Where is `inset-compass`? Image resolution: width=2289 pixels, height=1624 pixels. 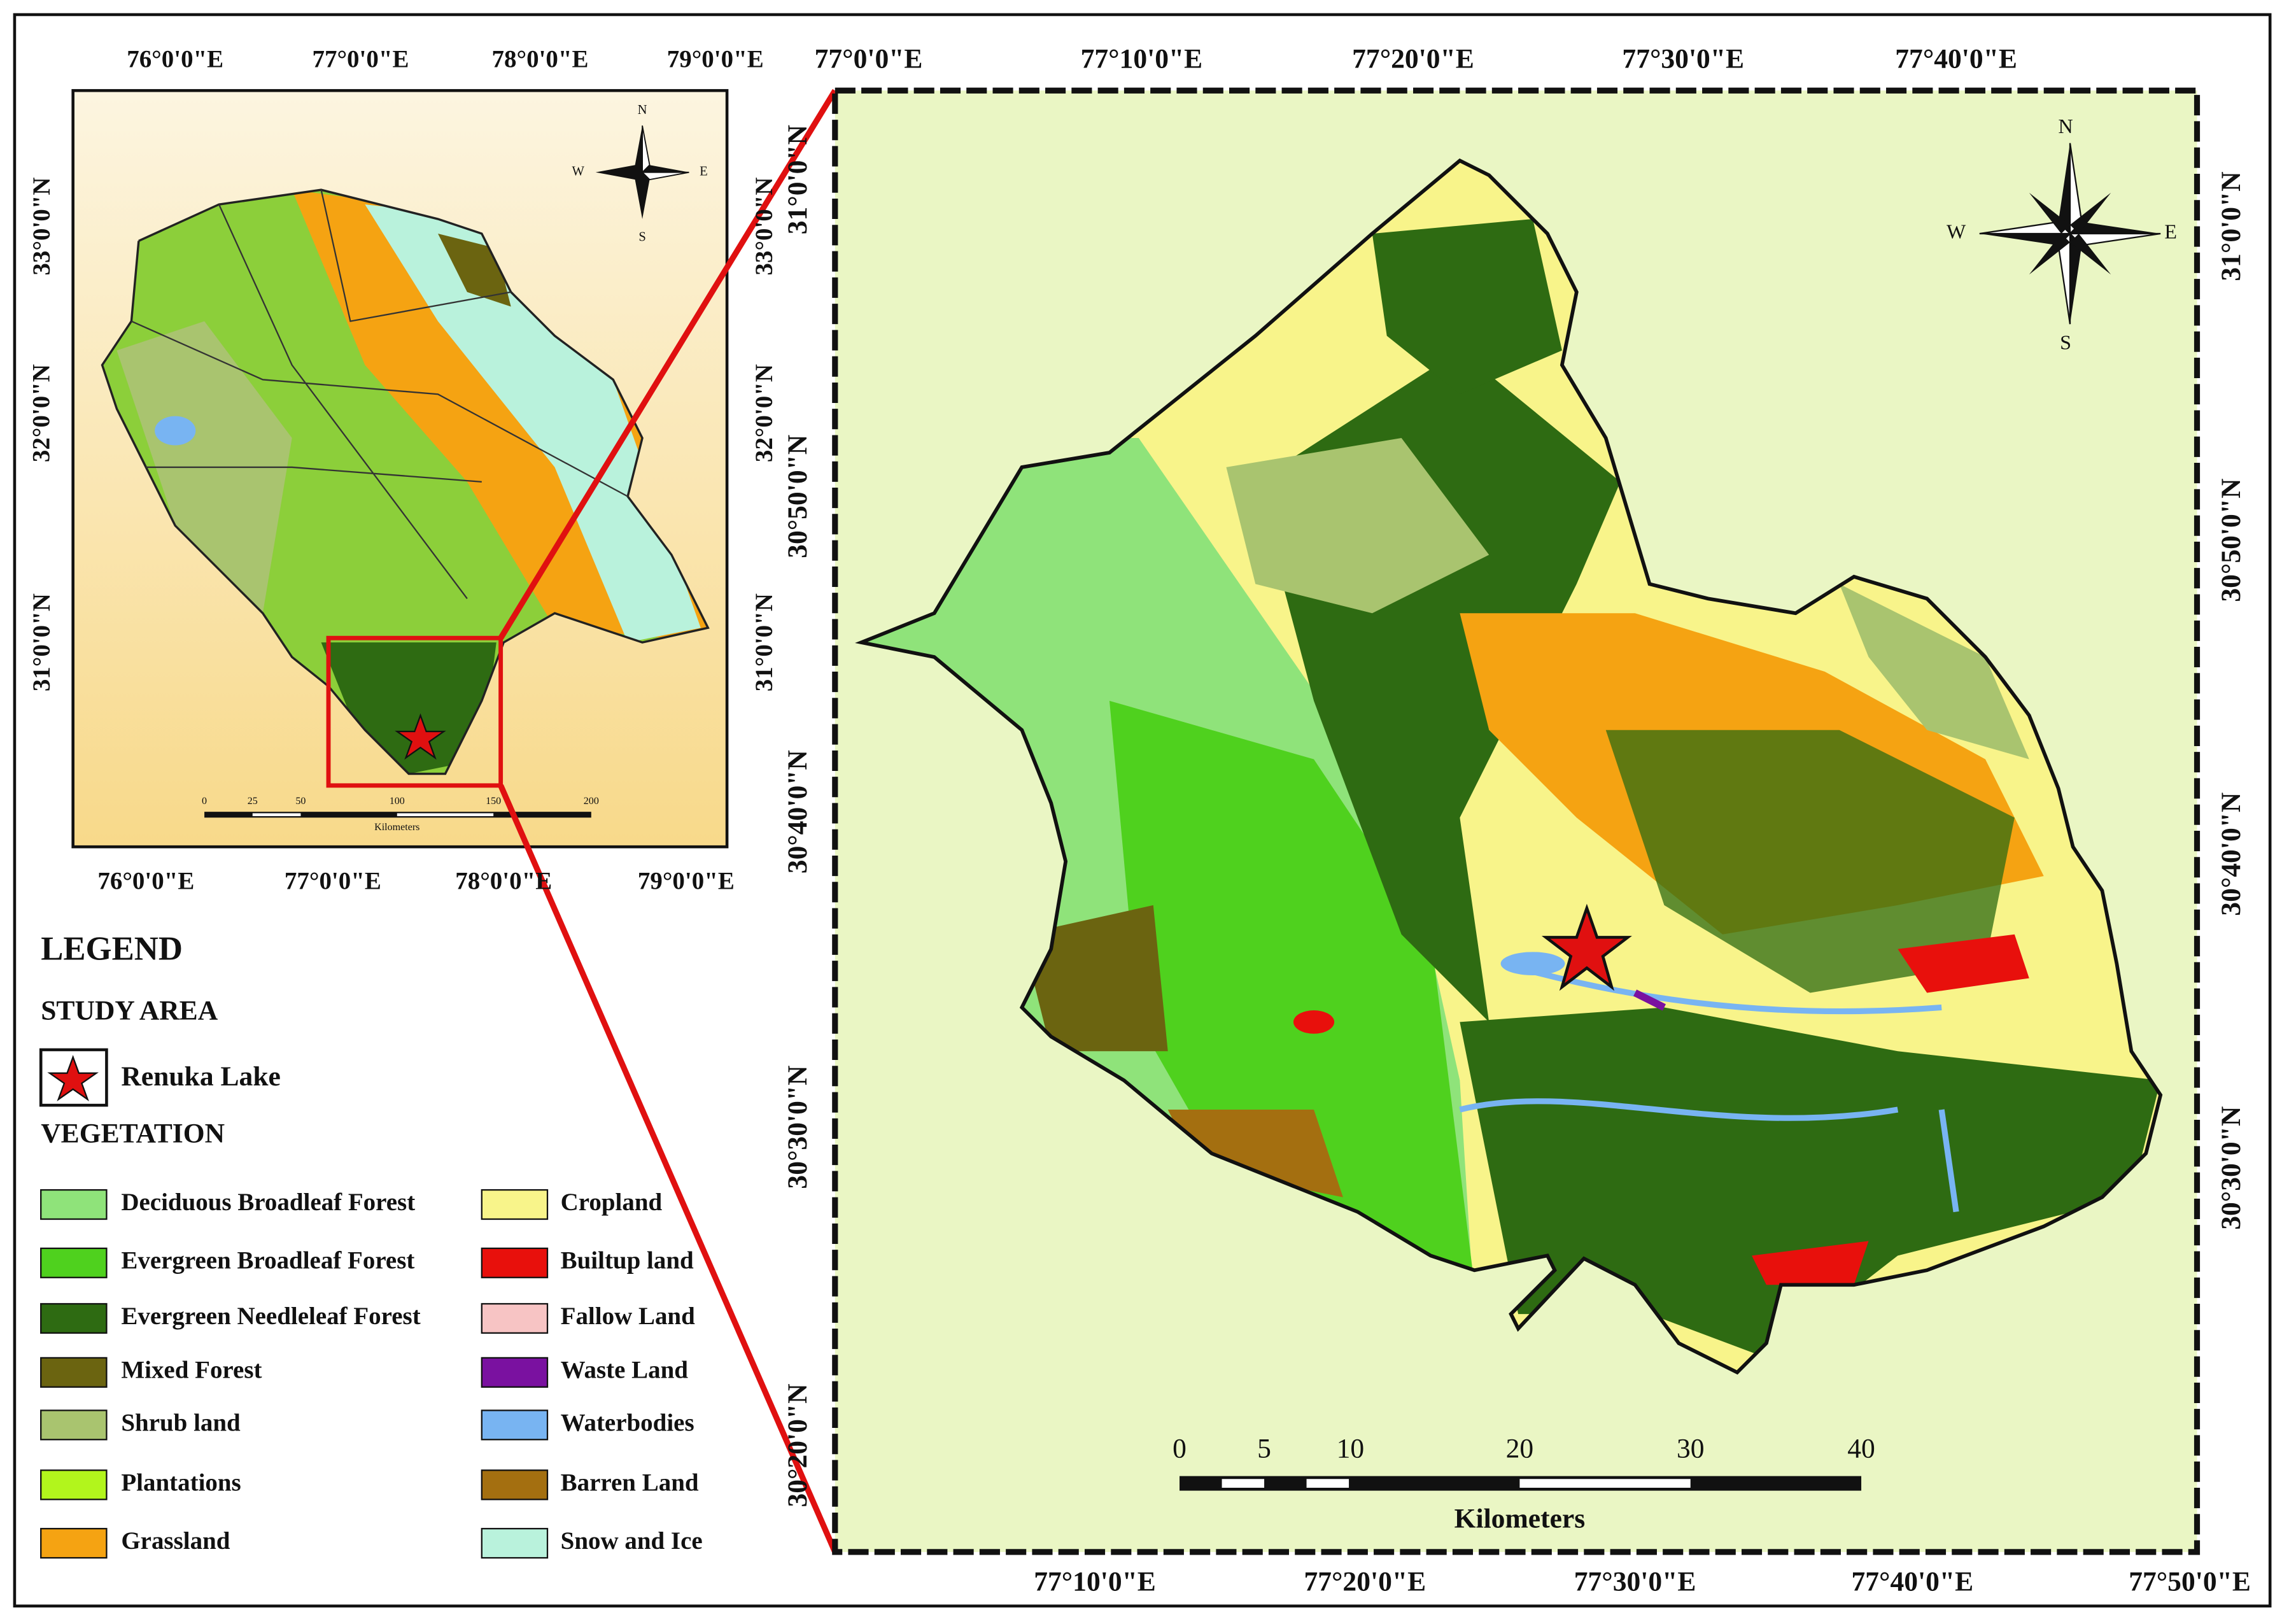
inset-compass is located at coordinates (642, 172).